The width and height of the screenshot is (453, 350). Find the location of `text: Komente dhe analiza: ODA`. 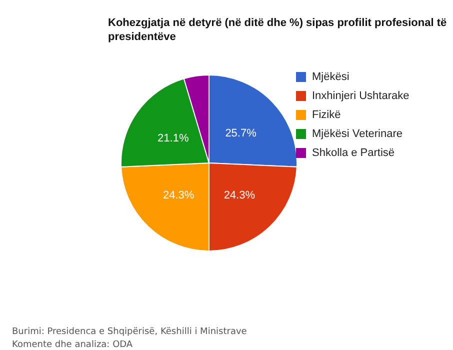

text: Komente dhe analiza: ODA is located at coordinates (73, 344).